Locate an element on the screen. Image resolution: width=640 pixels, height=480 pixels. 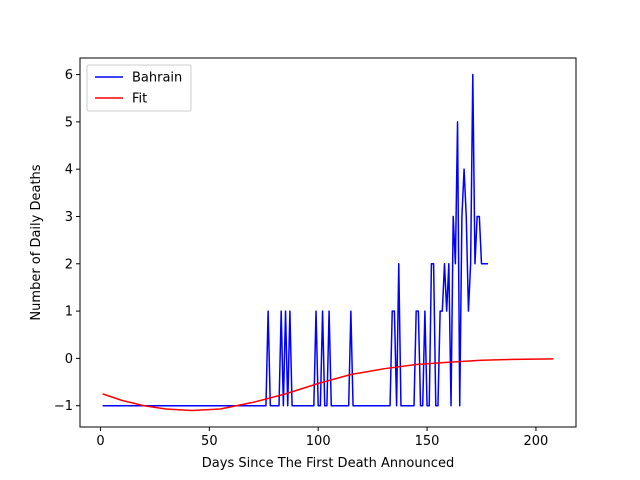
y-tick-label: −1 is located at coordinates (63, 406).